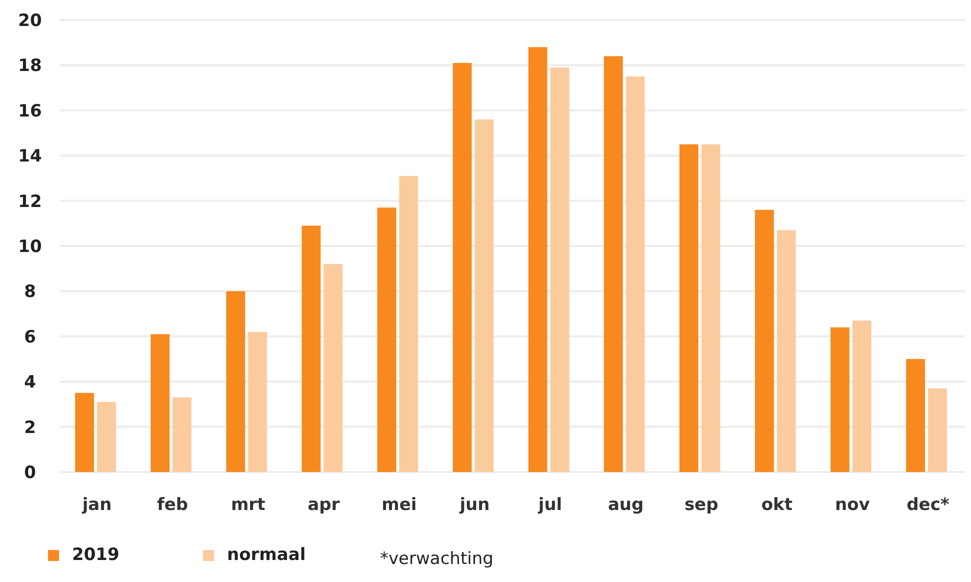 Image resolution: width=971 pixels, height=582 pixels. Describe the element at coordinates (626, 505) in the screenshot. I see `x-tick-label: aug` at that location.